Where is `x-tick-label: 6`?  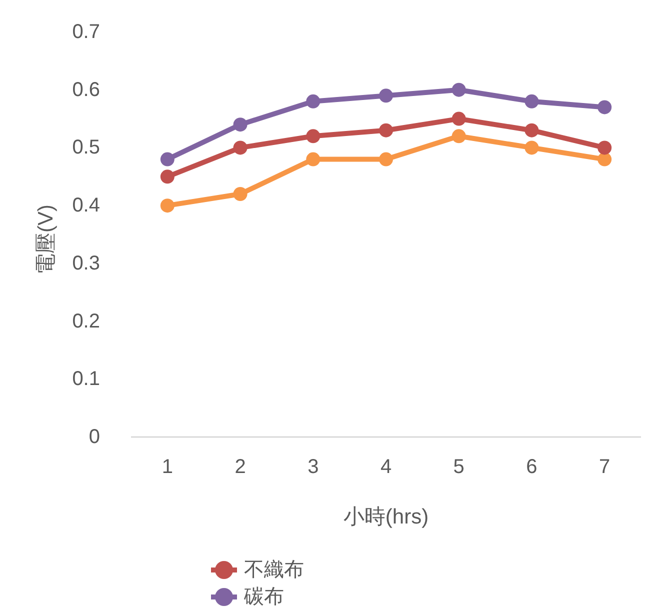
x-tick-label: 6 is located at coordinates (532, 467).